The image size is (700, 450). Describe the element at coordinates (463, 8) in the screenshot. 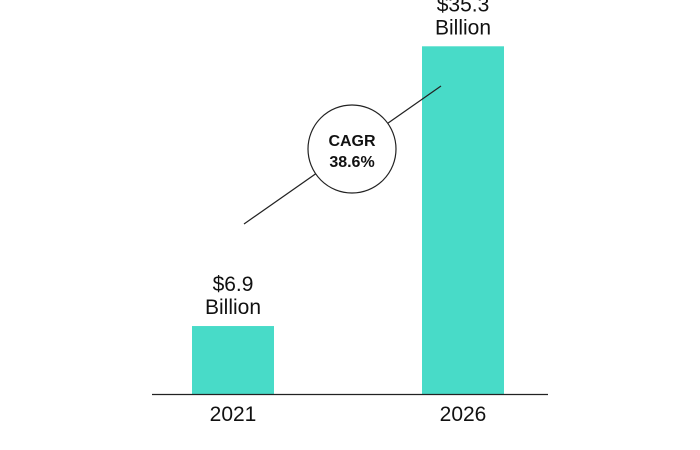

I see `bar-value-label: $35.3` at that location.